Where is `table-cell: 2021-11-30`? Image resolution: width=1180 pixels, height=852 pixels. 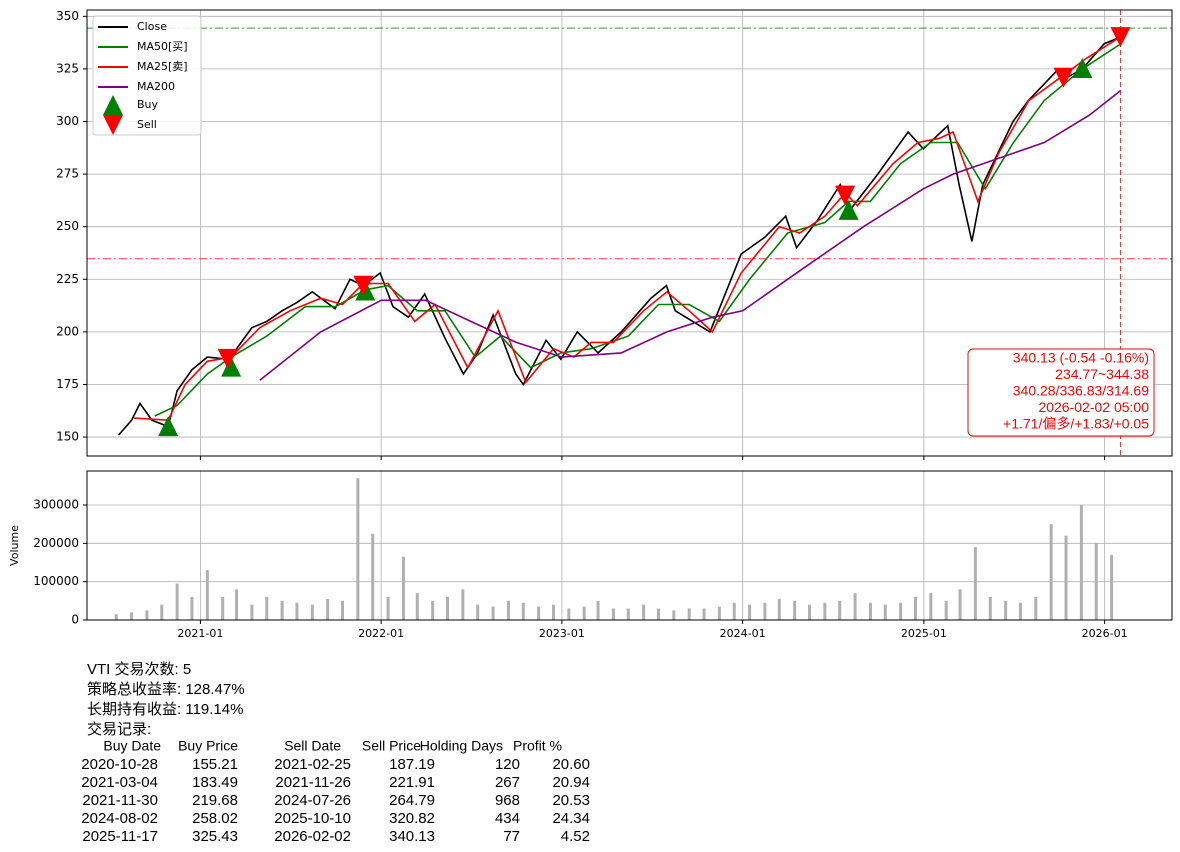 table-cell: 2021-11-30 is located at coordinates (120, 800).